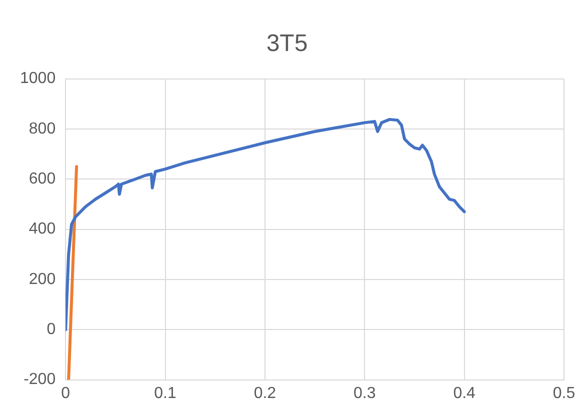 The height and width of the screenshot is (409, 584). I want to click on y-tick-label: 1000, so click(38, 79).